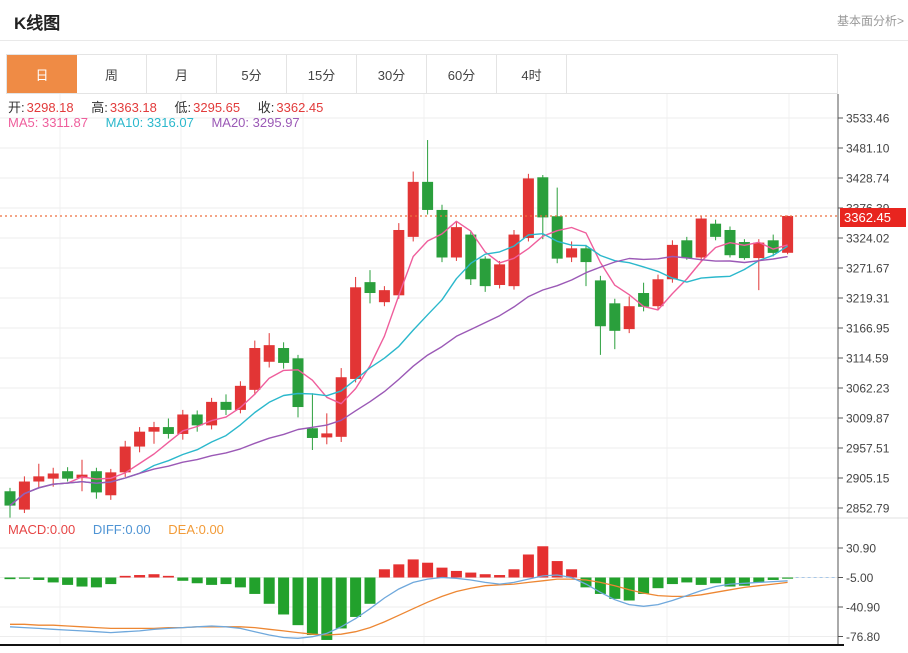  What do you see at coordinates (863, 608) in the screenshot?
I see `svg-text: -40.90` at bounding box center [863, 608].